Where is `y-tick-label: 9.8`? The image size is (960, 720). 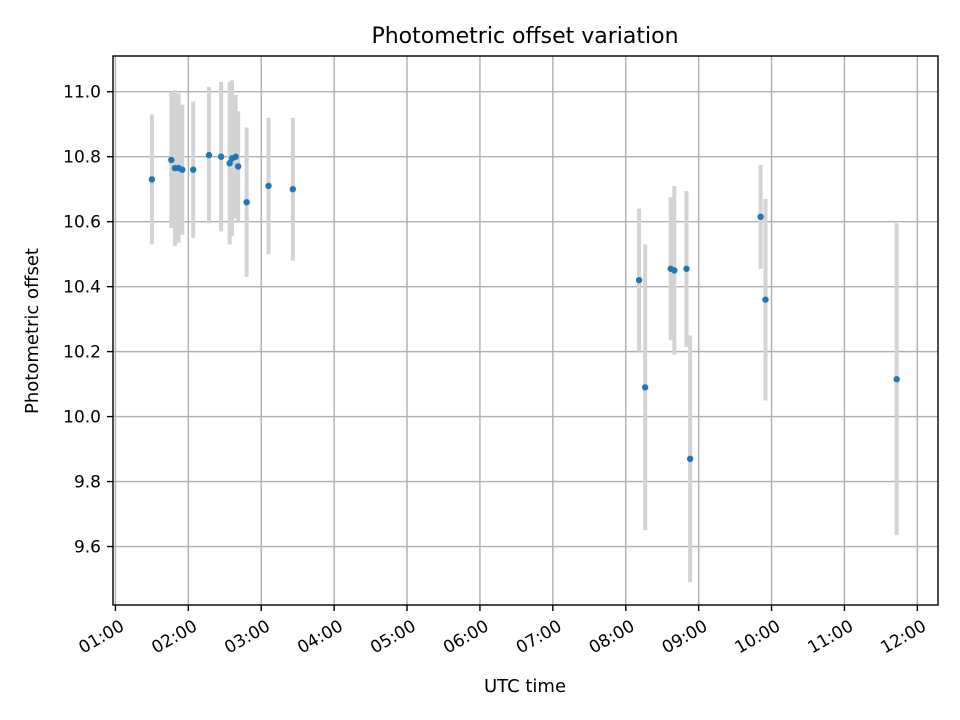 y-tick-label: 9.8 is located at coordinates (87, 483).